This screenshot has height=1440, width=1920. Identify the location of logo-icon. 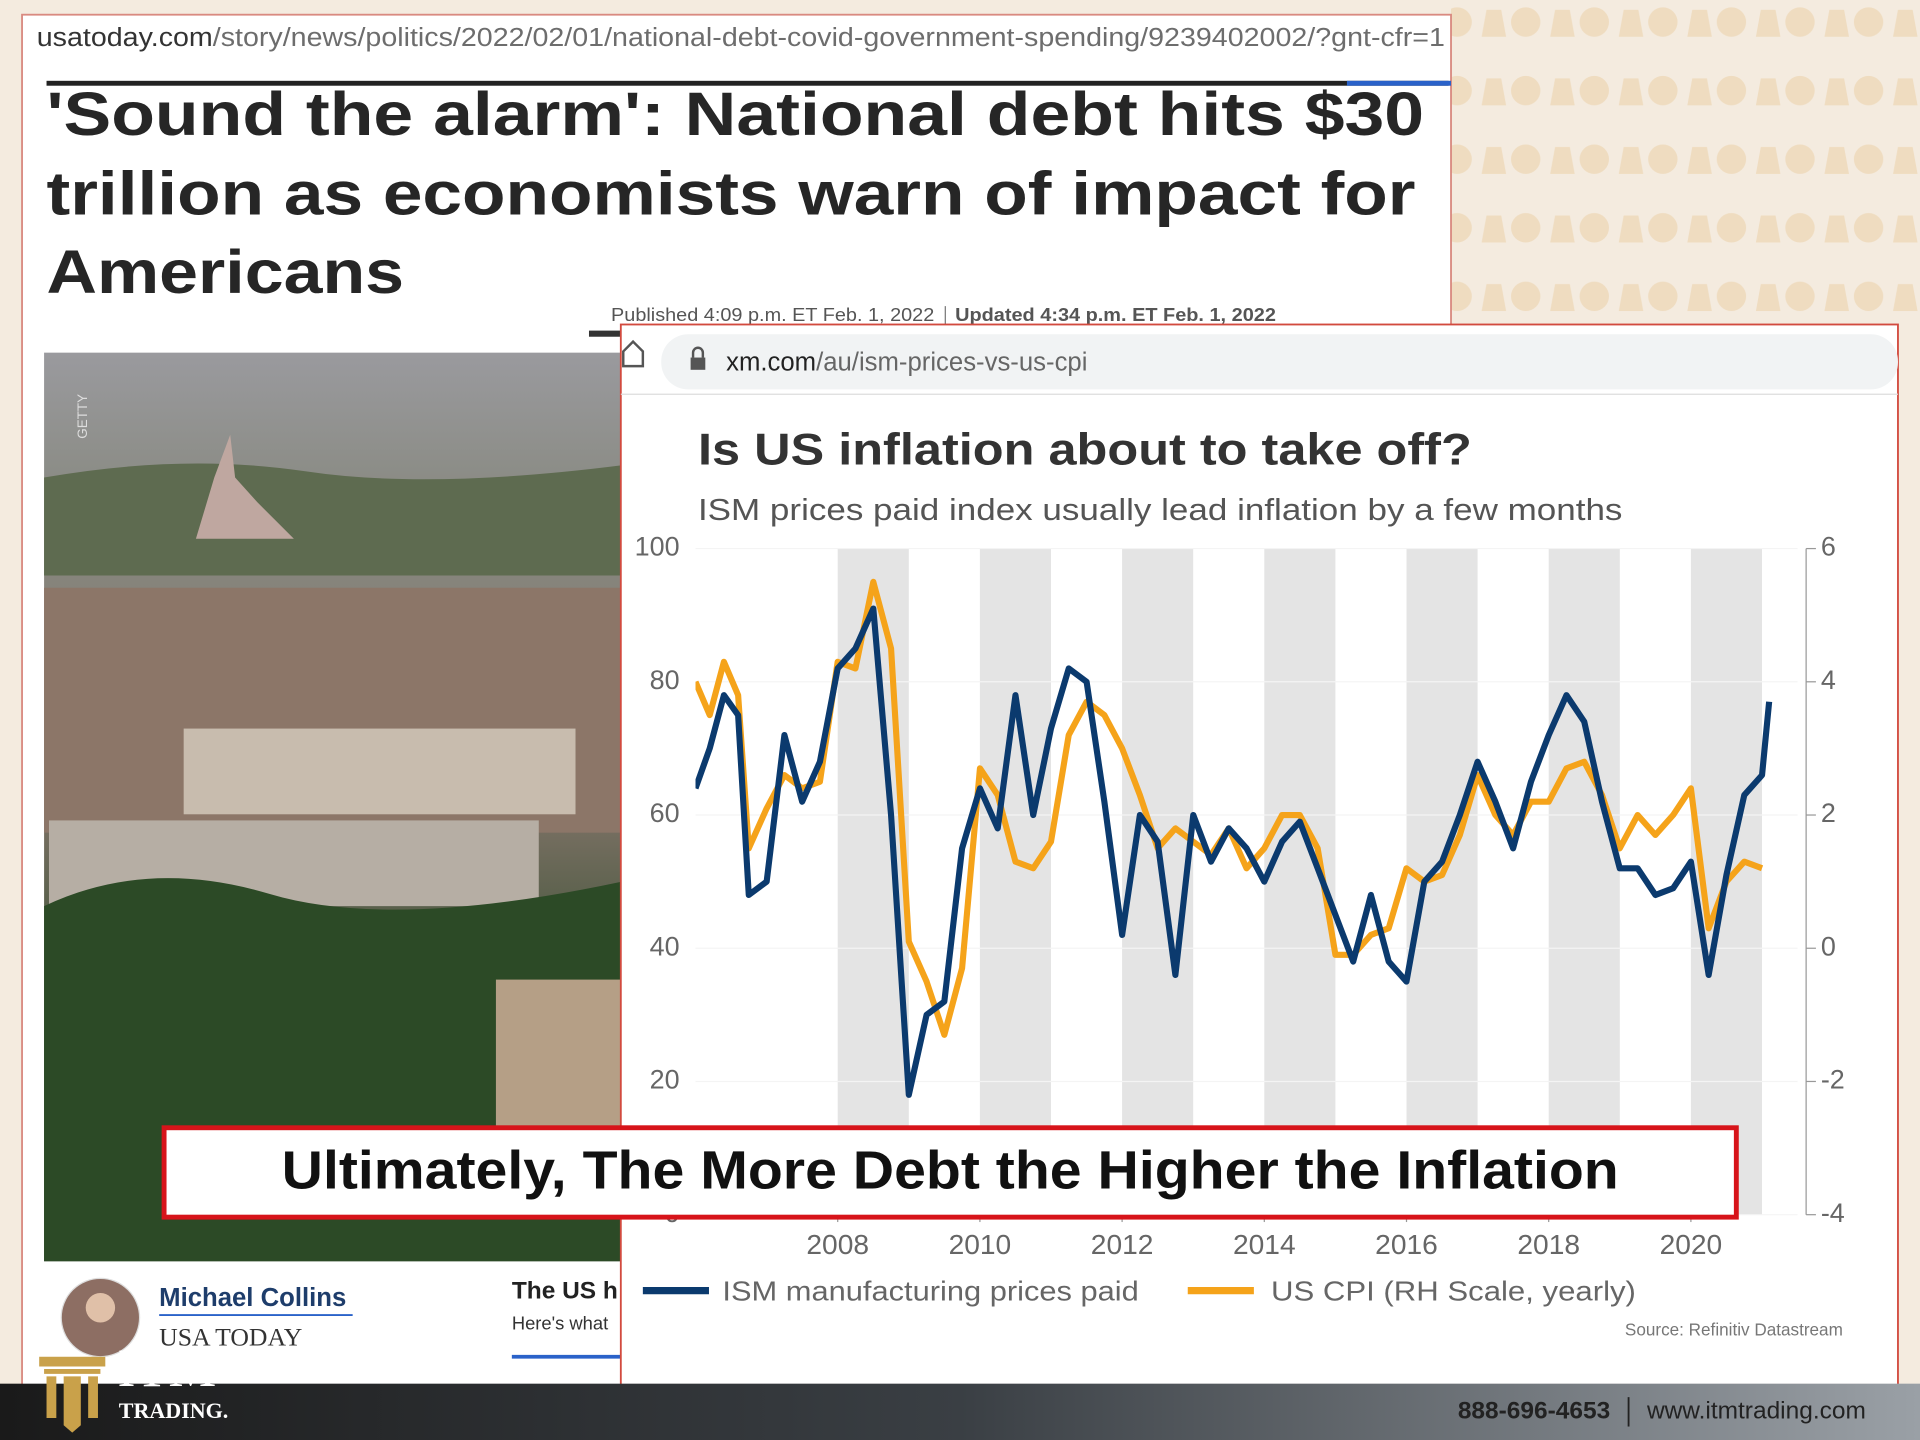
(72, 1394).